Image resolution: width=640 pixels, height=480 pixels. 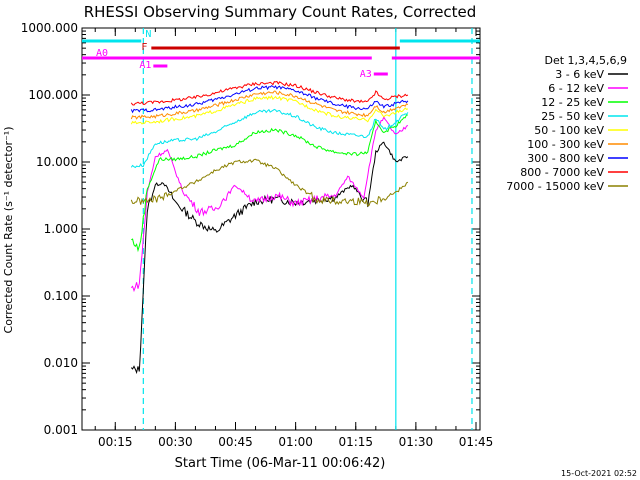 What do you see at coordinates (281, 54) in the screenshot?
I see `flag-bars: NF A0 A1 A3` at bounding box center [281, 54].